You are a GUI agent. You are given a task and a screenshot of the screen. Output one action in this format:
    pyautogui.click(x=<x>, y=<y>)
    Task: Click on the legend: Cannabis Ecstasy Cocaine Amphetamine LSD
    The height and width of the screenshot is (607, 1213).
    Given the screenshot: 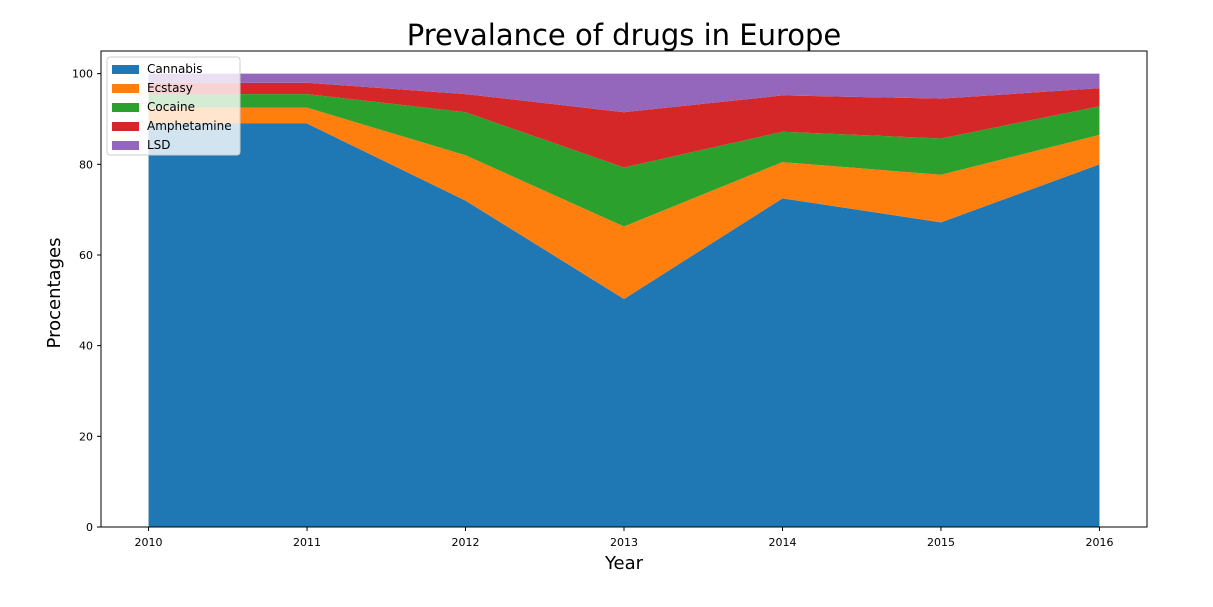 What is the action you would take?
    pyautogui.click(x=173, y=106)
    